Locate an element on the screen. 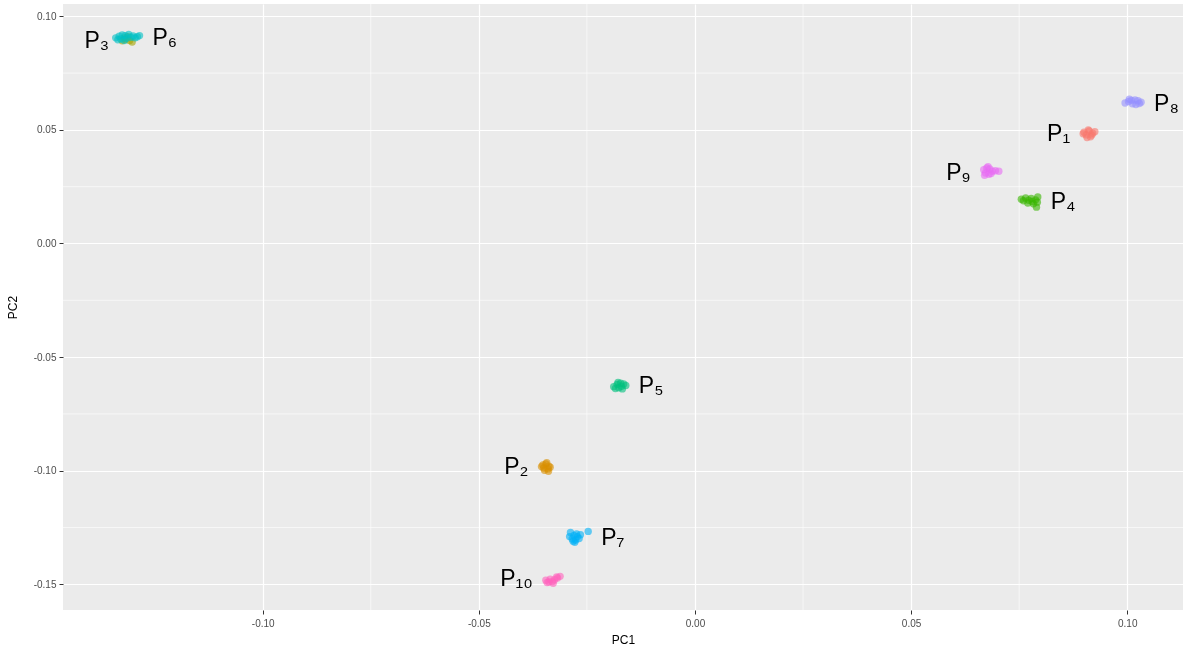  annotation: P₃ is located at coordinates (97, 39).